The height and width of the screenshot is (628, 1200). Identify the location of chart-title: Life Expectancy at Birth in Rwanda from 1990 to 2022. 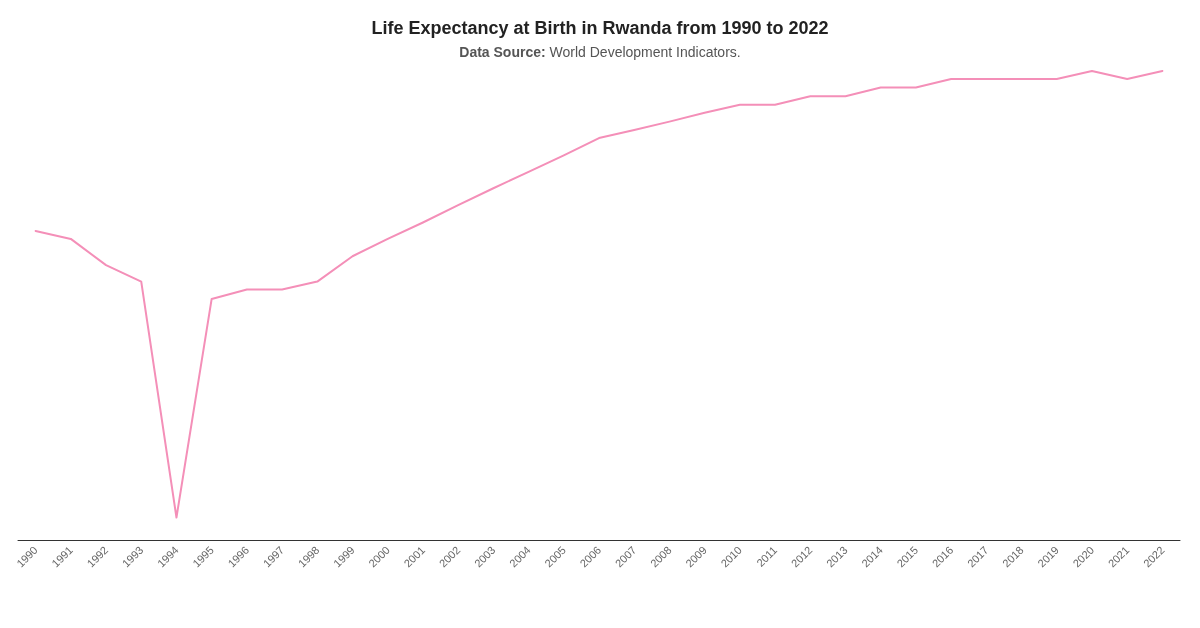
(600, 28).